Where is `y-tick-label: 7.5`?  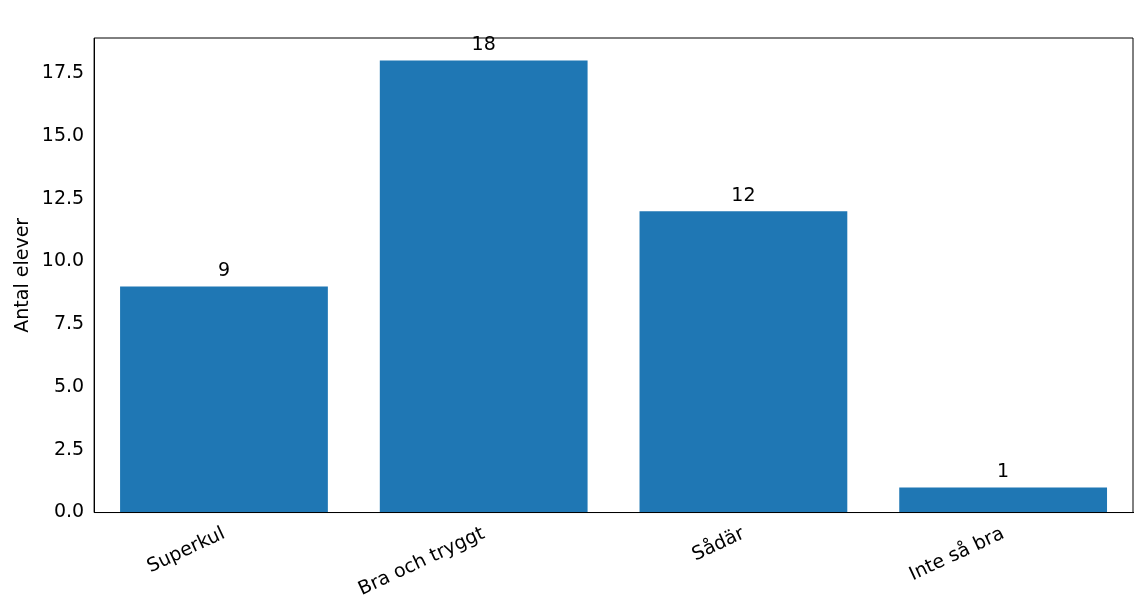 y-tick-label: 7.5 is located at coordinates (69, 322).